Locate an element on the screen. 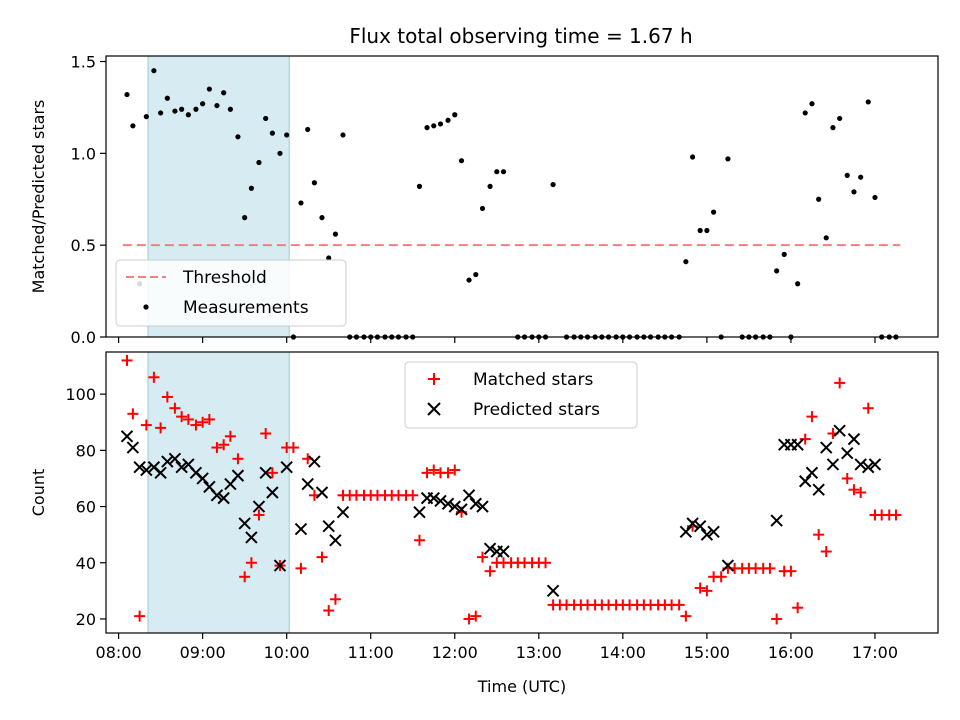  x-tick-label: 14:00 is located at coordinates (623, 652).